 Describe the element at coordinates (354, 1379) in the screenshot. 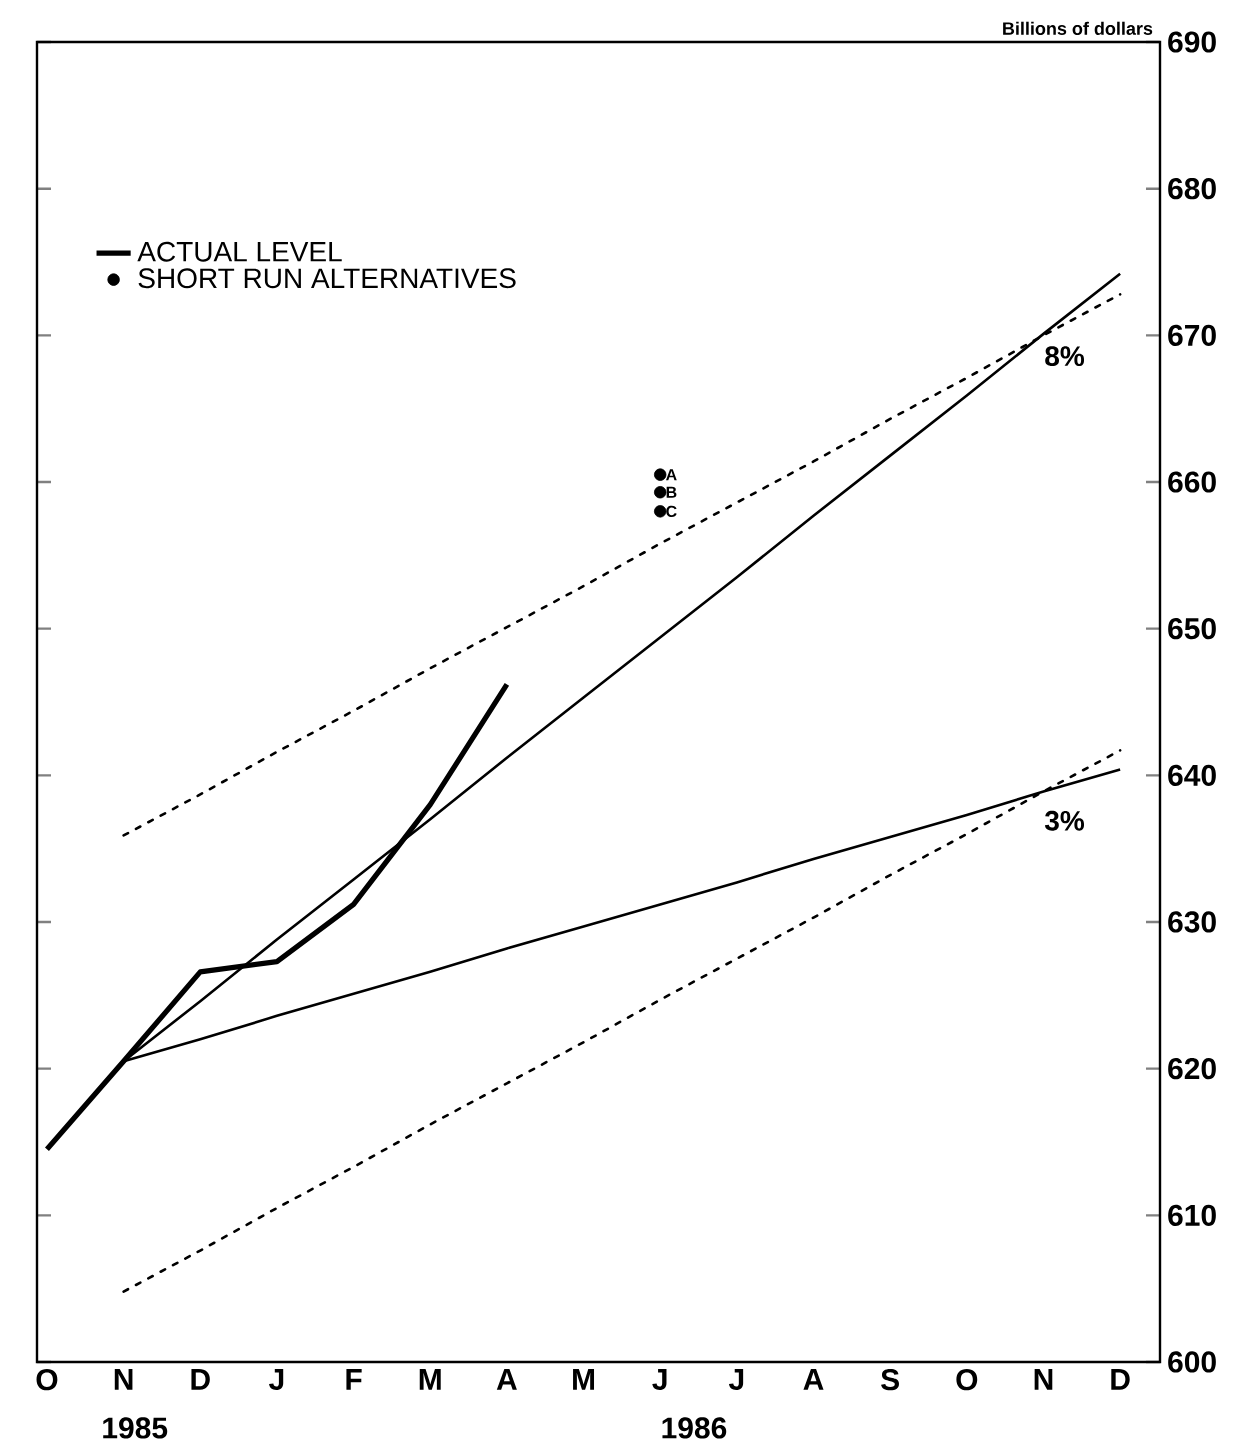

I see `x-tick-label: F` at that location.